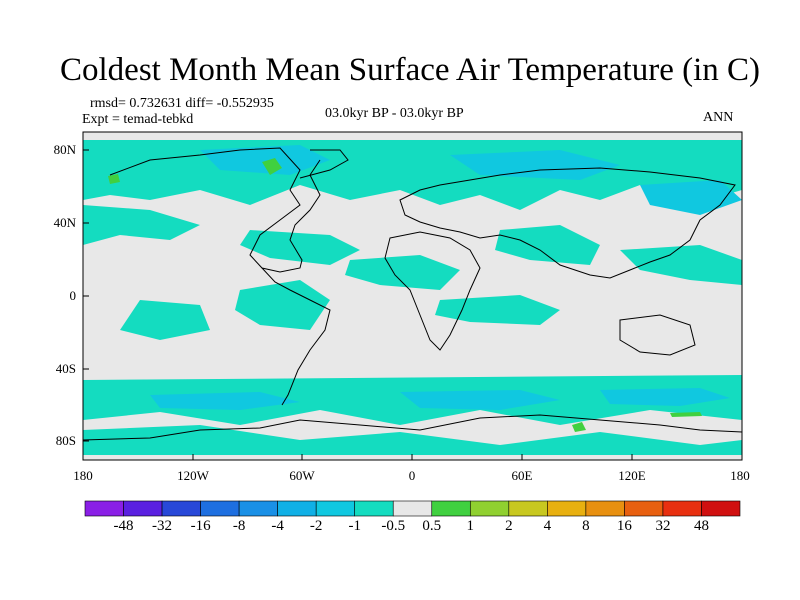 The width and height of the screenshot is (800, 600). What do you see at coordinates (547, 526) in the screenshot?
I see `colorbar-label: 4` at bounding box center [547, 526].